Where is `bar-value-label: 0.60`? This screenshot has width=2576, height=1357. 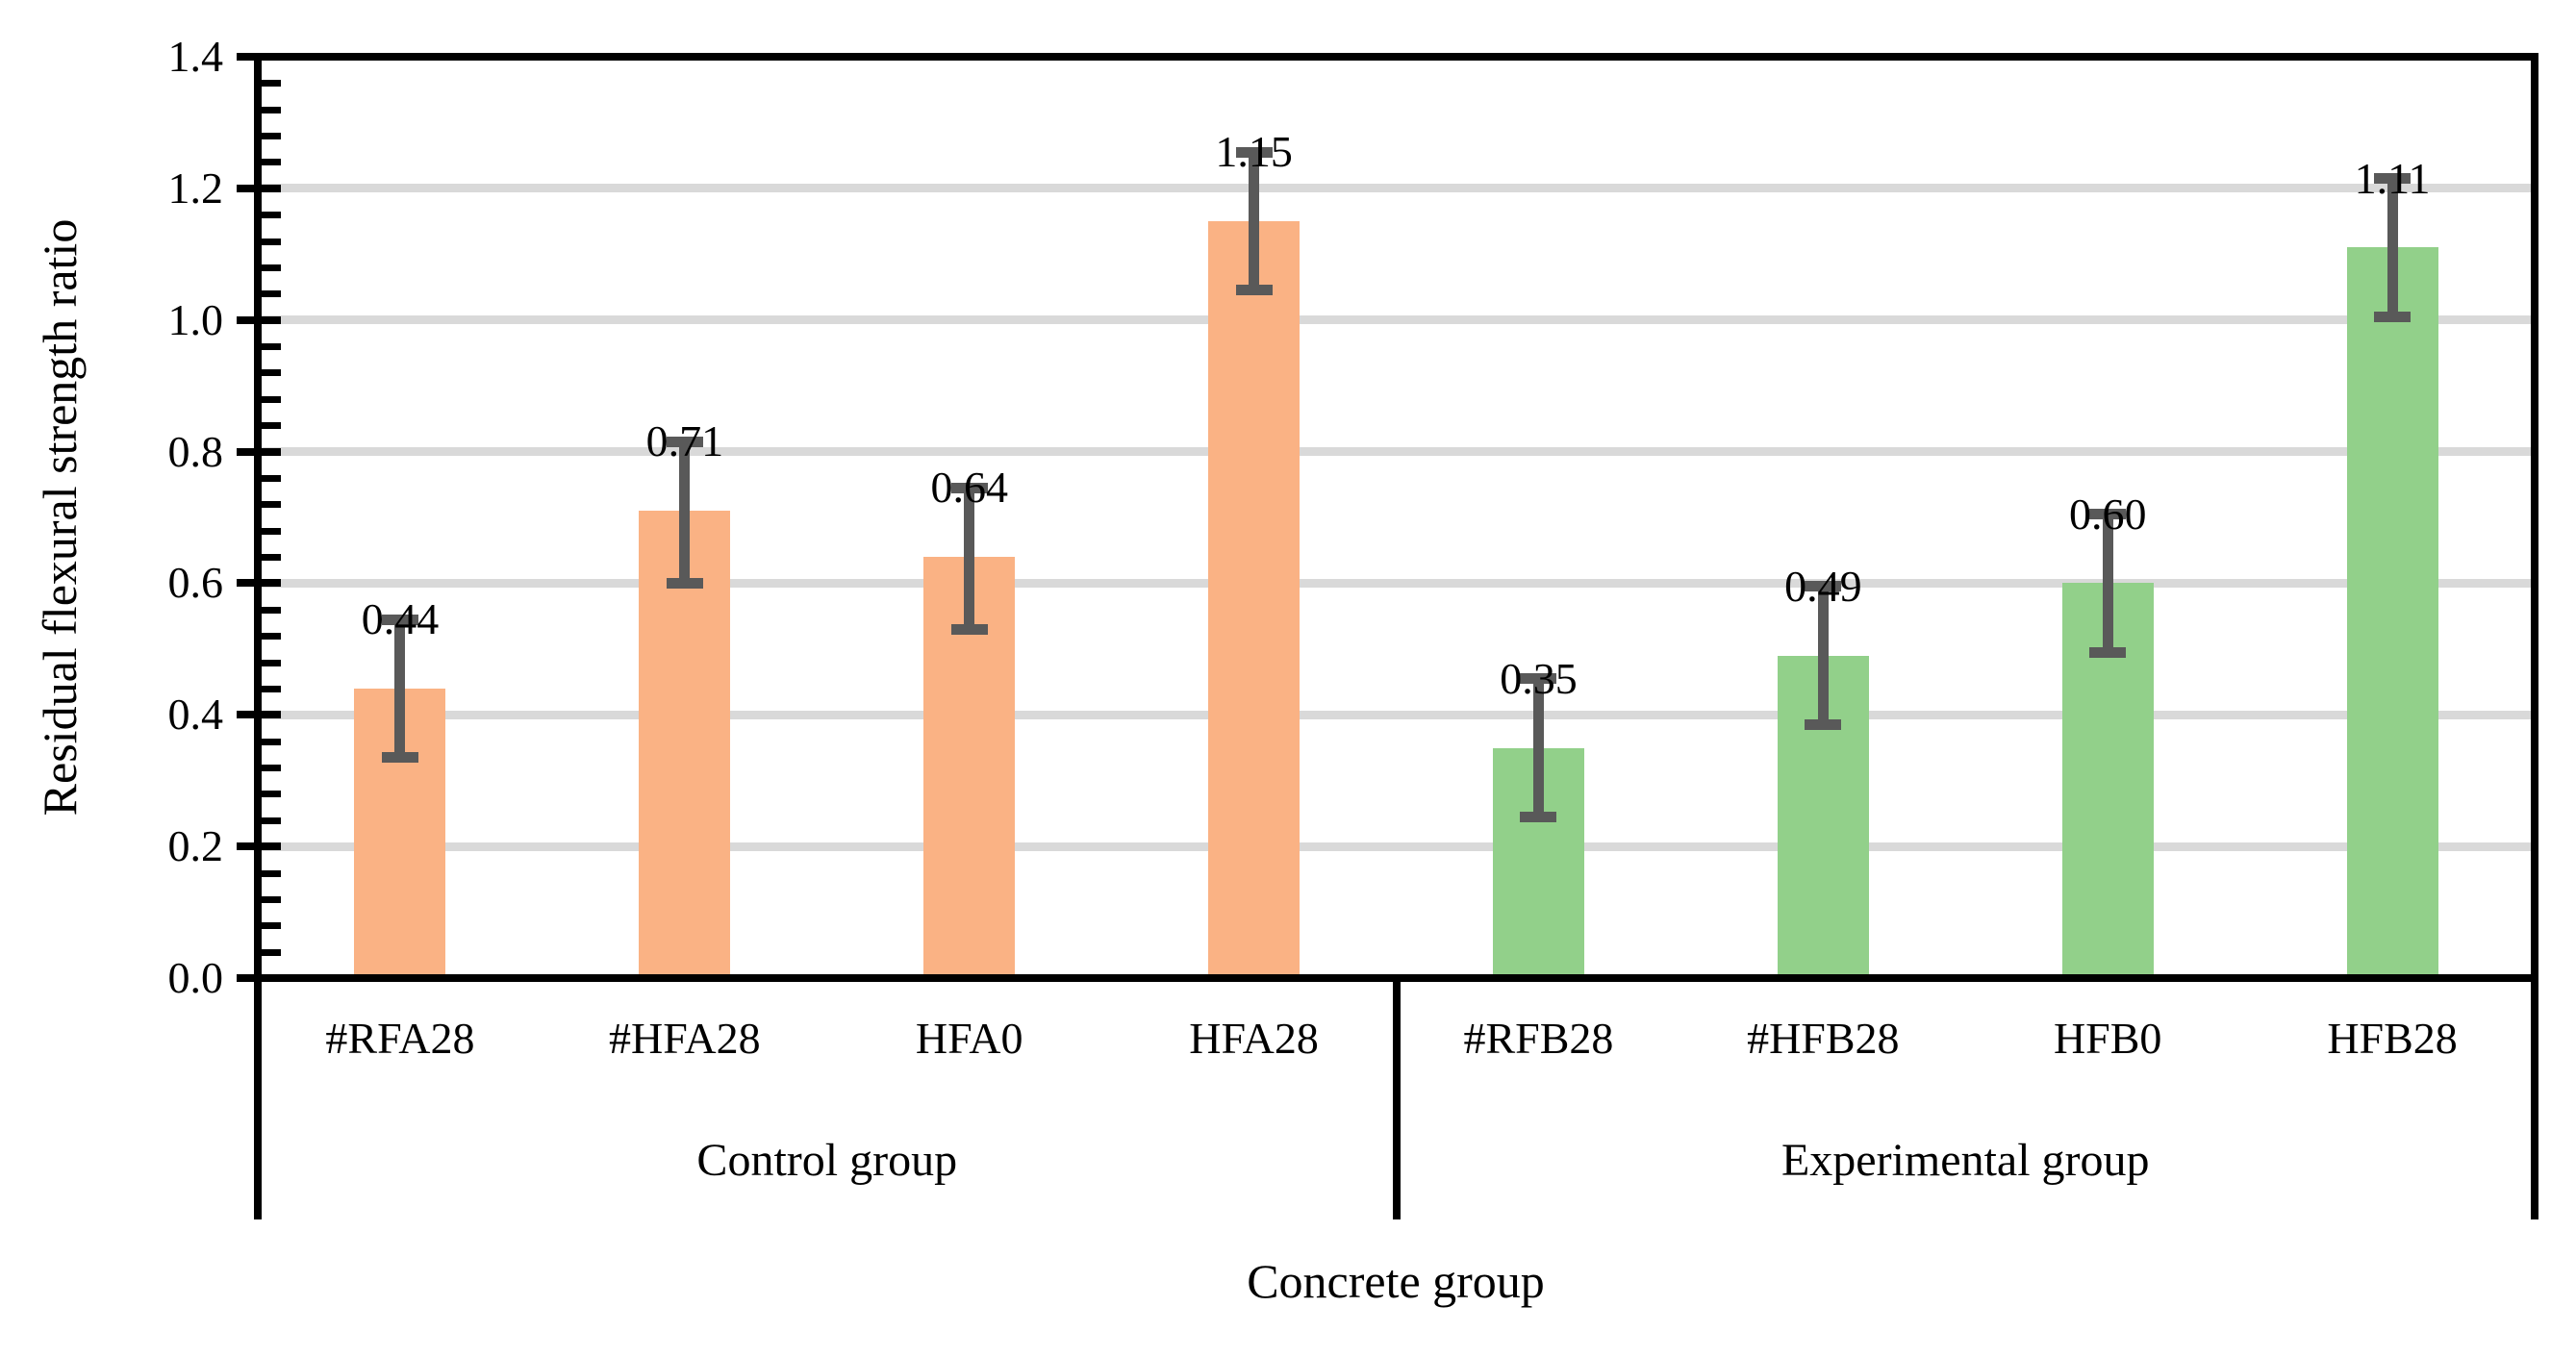
bar-value-label: 0.60 is located at coordinates (2107, 514).